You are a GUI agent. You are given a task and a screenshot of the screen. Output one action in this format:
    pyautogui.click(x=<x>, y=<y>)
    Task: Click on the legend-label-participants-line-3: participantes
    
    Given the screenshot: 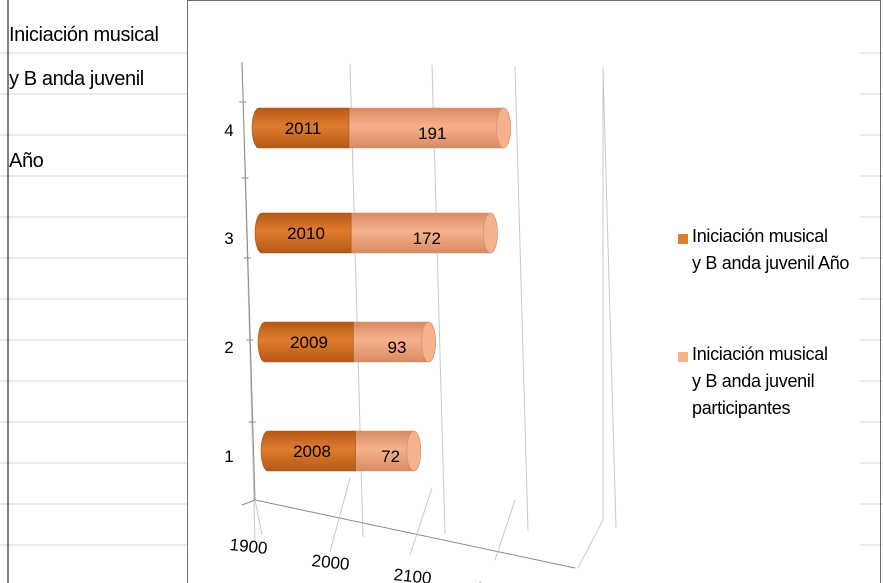 What is the action you would take?
    pyautogui.click(x=741, y=408)
    